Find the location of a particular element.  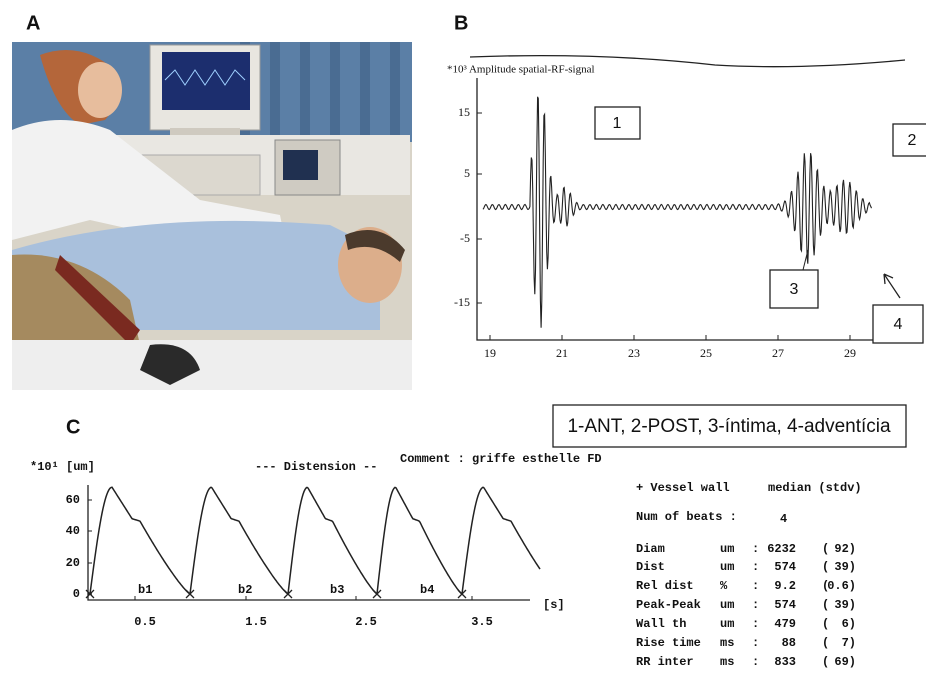

legend-text: 1-ANT, 2-POST, 3-íntima, 4-adventícia is located at coordinates (729, 426).